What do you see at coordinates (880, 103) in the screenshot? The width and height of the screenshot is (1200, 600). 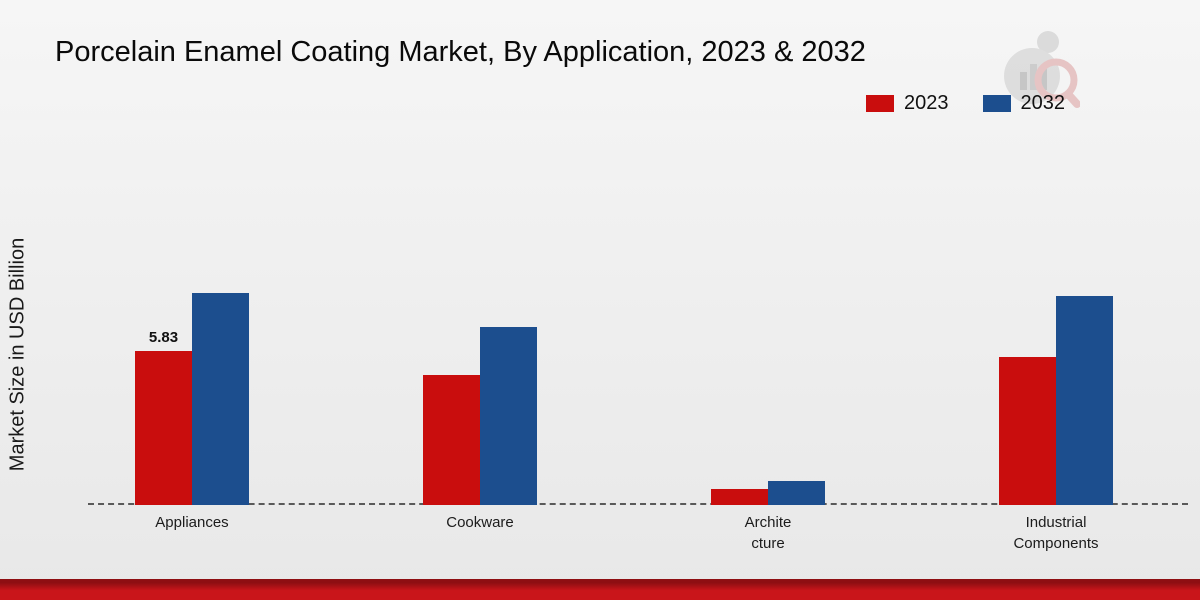 I see `legend-swatch-2023` at bounding box center [880, 103].